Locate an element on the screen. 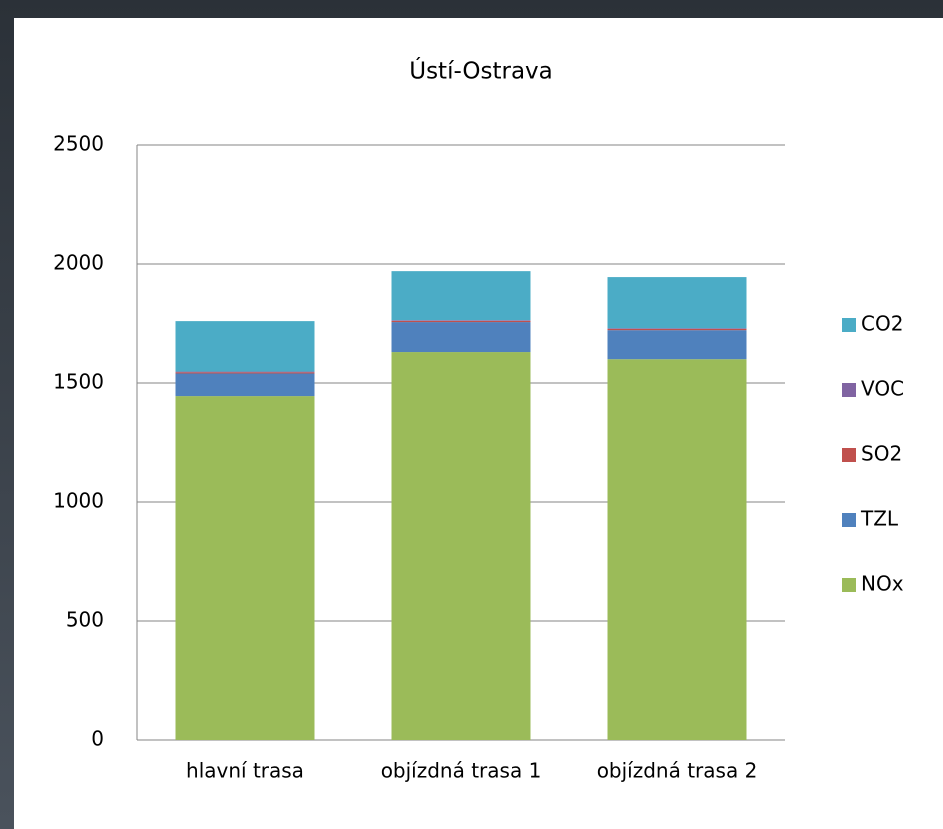  x-tick-label: hlavní trasa is located at coordinates (245, 771).